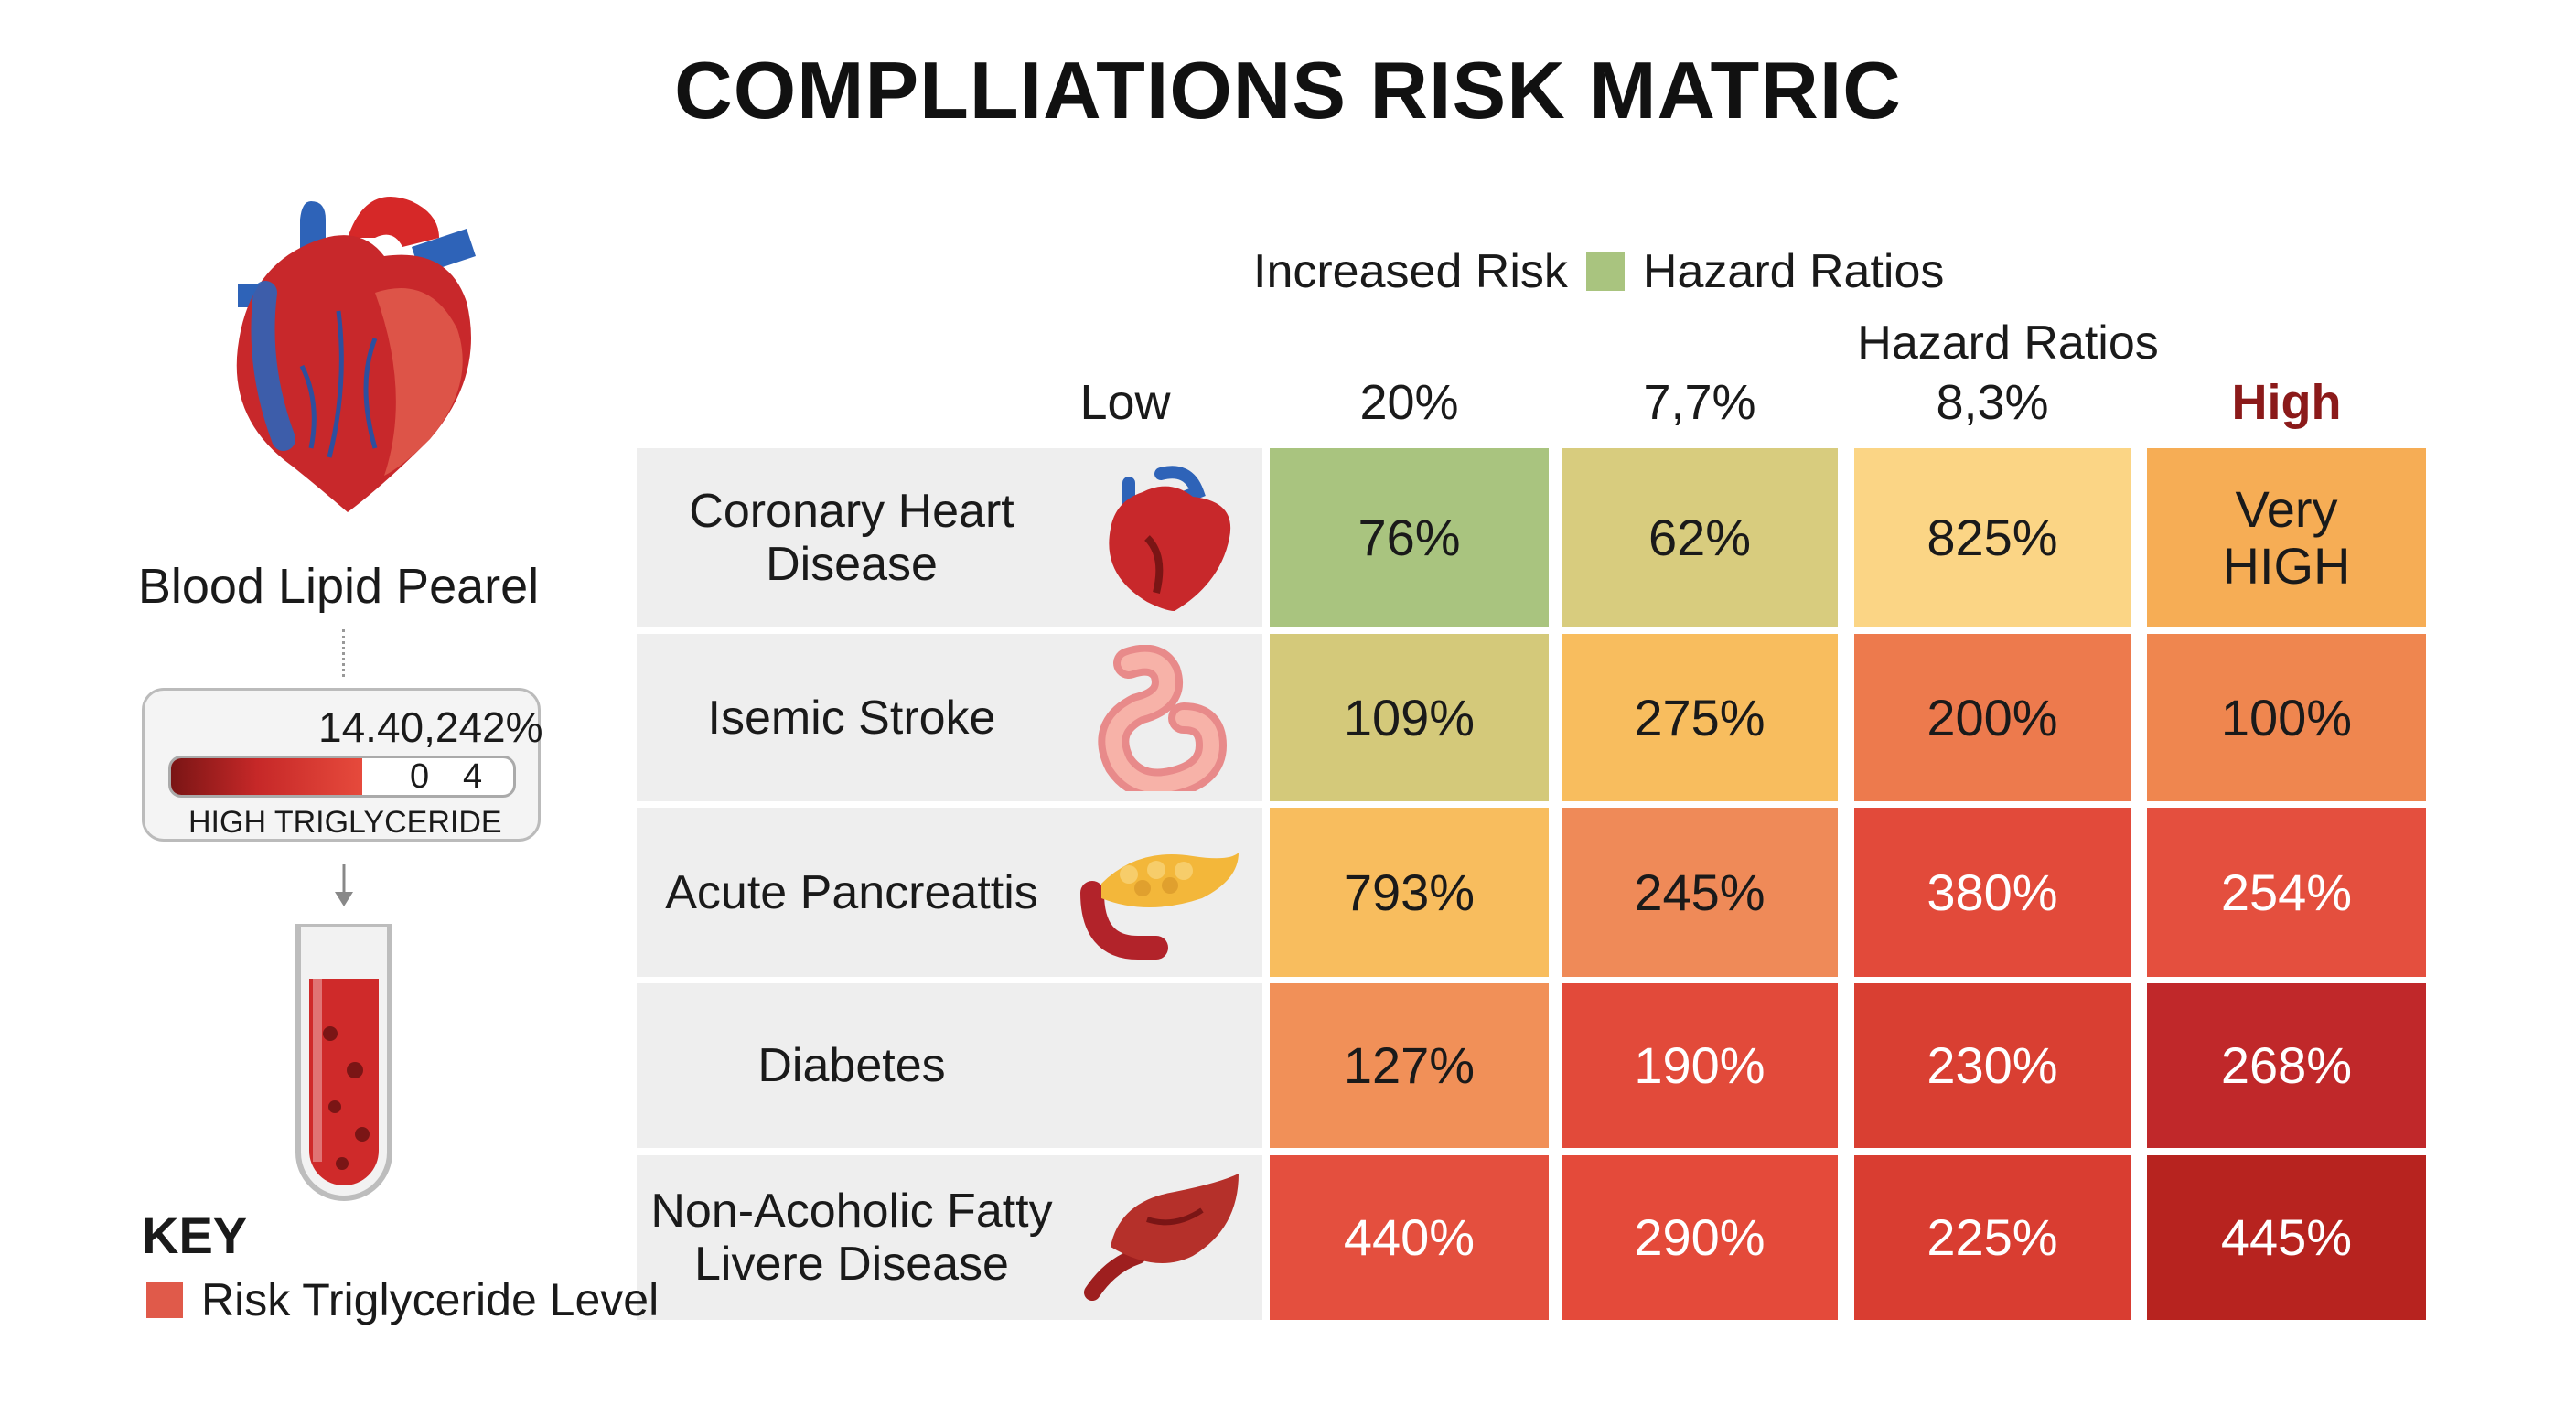  Describe the element at coordinates (1992, 537) in the screenshot. I see `matrix-cell: 825%` at that location.